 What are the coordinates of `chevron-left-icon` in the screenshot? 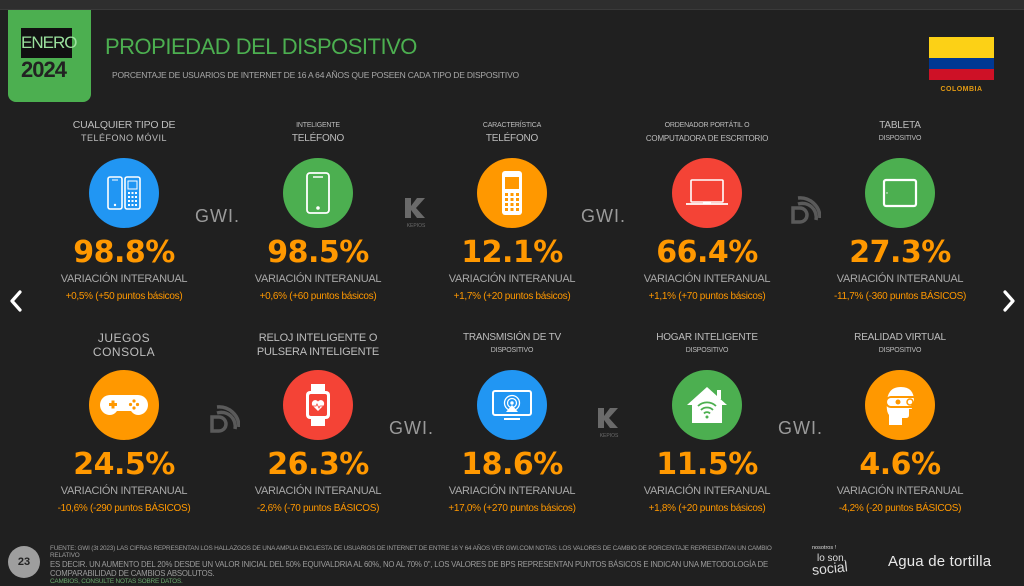 It's located at (16, 301).